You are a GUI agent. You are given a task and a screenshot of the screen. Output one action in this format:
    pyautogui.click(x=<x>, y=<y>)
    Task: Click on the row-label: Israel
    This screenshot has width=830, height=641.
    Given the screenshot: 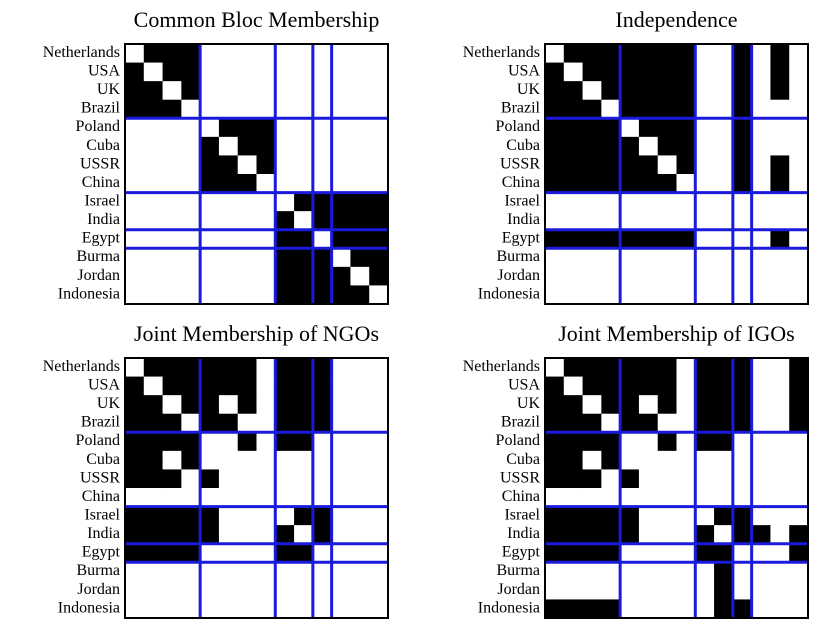 What is the action you would take?
    pyautogui.click(x=102, y=201)
    